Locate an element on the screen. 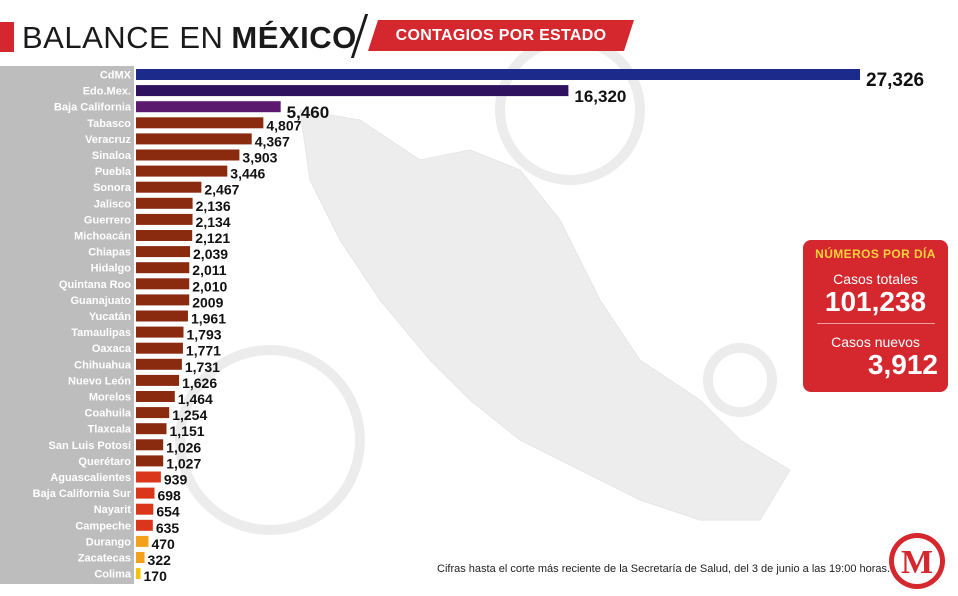 This screenshot has width=958, height=596. value-label: 2,467 is located at coordinates (221, 190).